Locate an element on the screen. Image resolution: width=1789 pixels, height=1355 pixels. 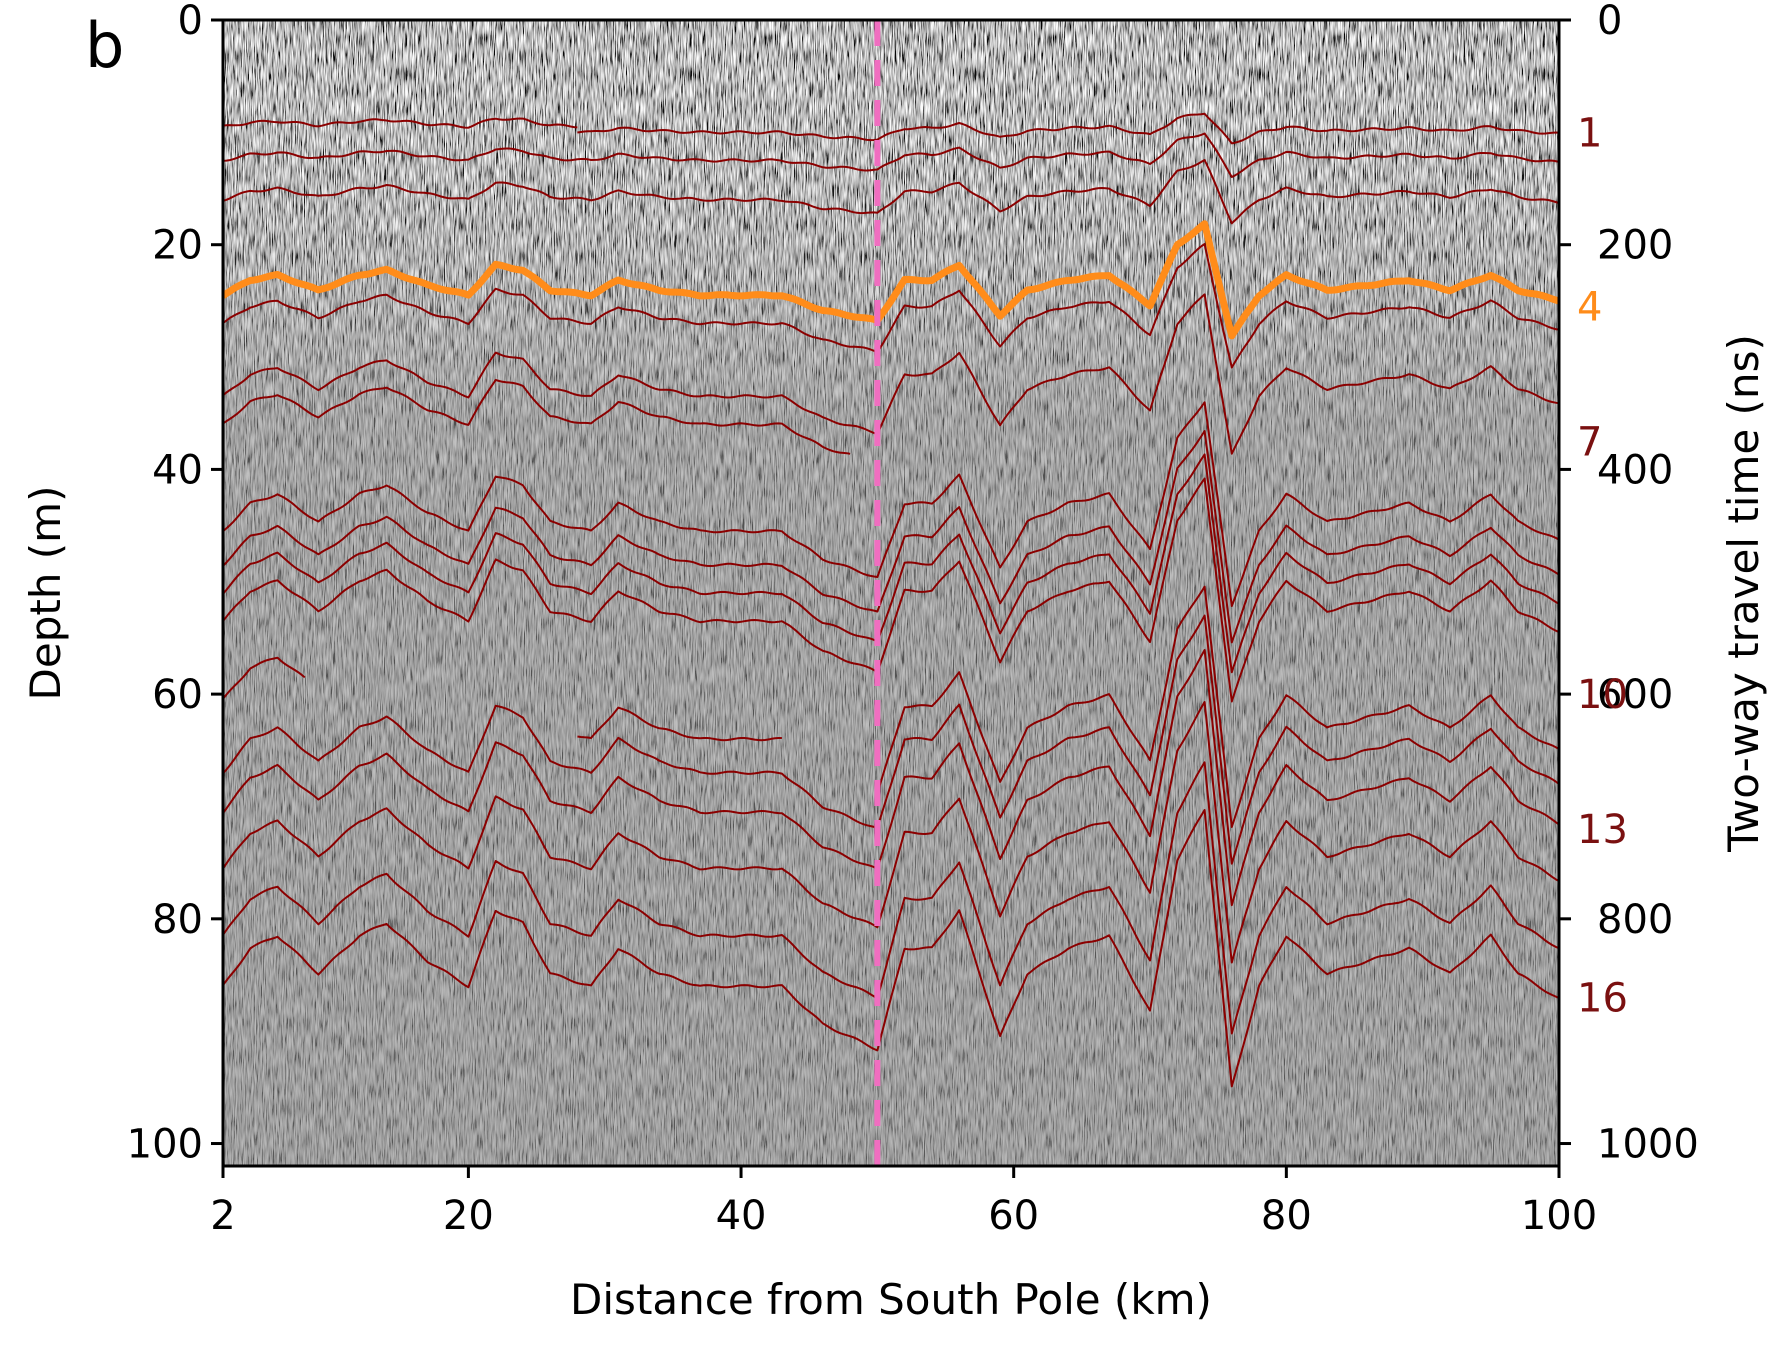
x-tick-label: 20 is located at coordinates (468, 1216).